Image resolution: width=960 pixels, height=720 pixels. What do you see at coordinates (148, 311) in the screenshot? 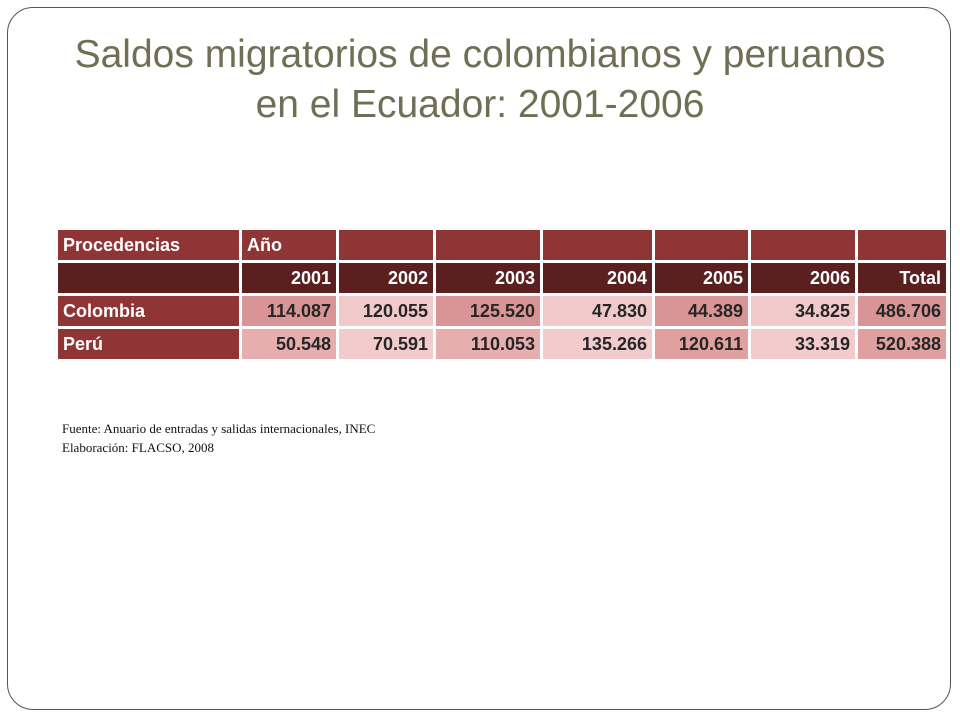
I see `row-label-colombia: Colombia` at bounding box center [148, 311].